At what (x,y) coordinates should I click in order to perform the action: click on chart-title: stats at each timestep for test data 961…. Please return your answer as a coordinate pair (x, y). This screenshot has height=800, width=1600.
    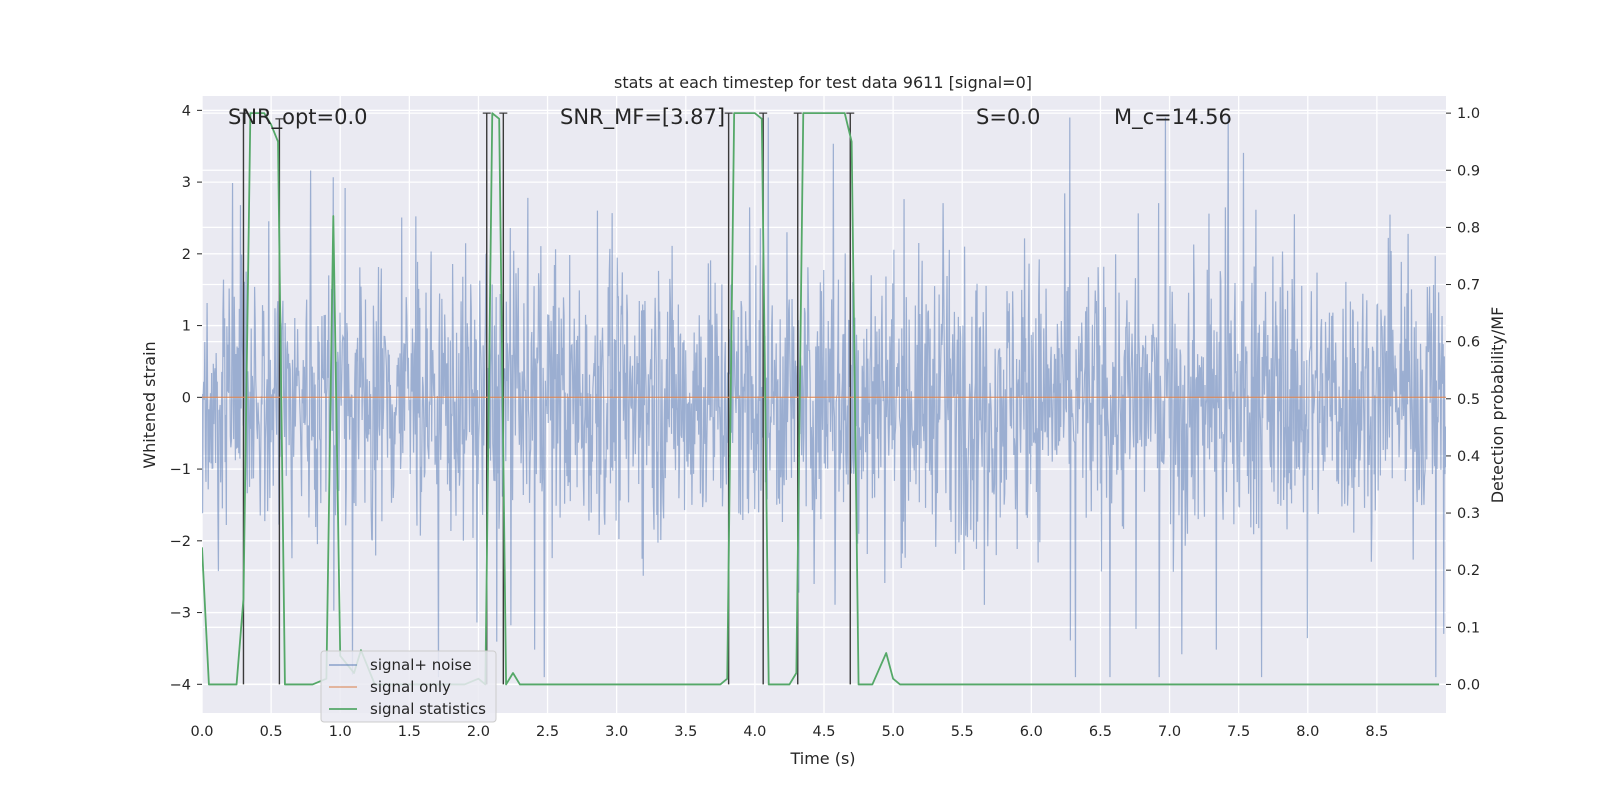
    Looking at the image, I should click on (823, 82).